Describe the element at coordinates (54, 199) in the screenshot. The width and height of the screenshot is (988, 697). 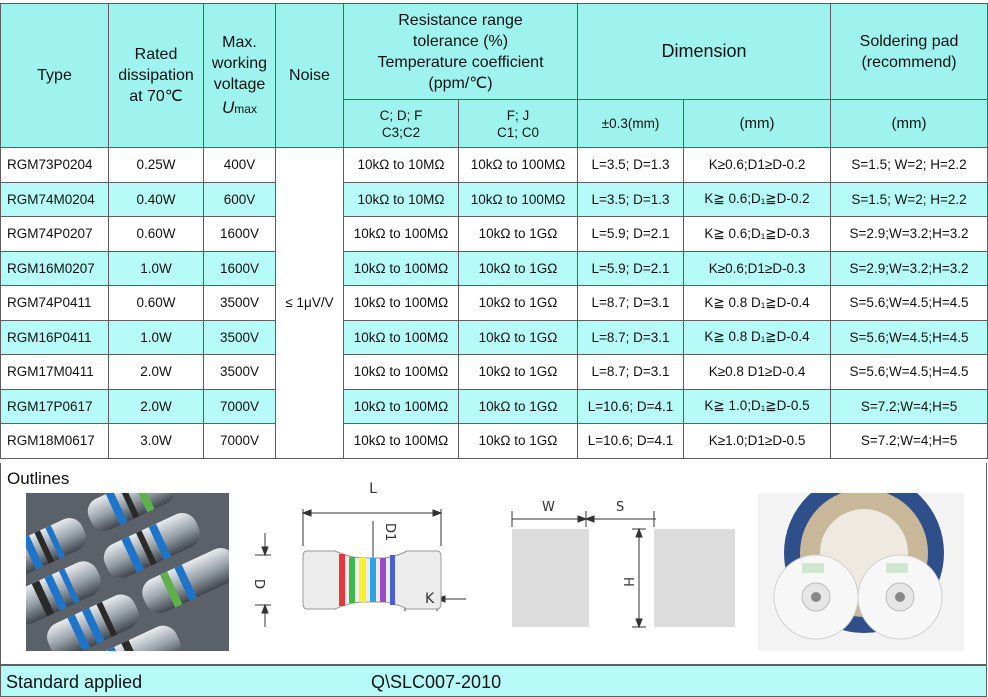
I see `type-cell: RGM74M0204` at that location.